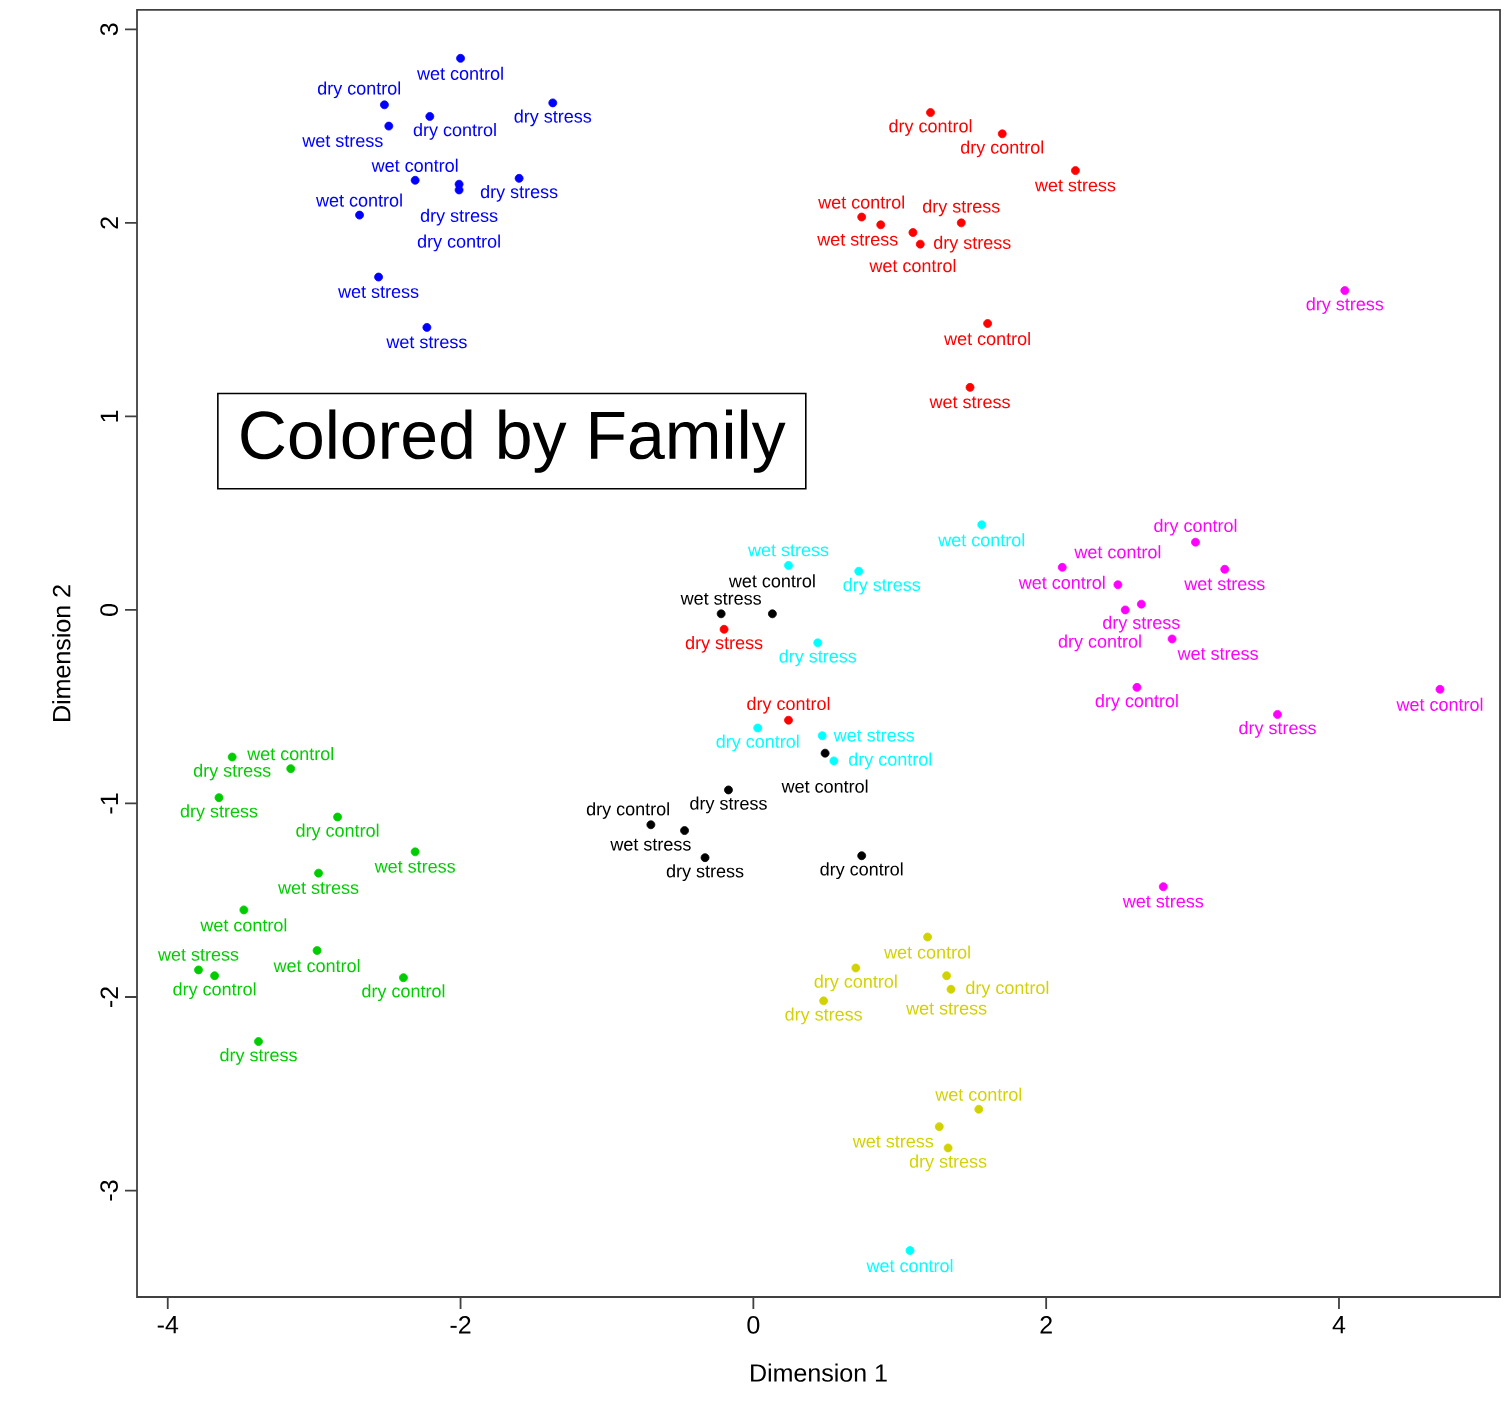 Image resolution: width=1504 pixels, height=1422 pixels. What do you see at coordinates (168, 1325) in the screenshot?
I see `x-tick-label: -4` at bounding box center [168, 1325].